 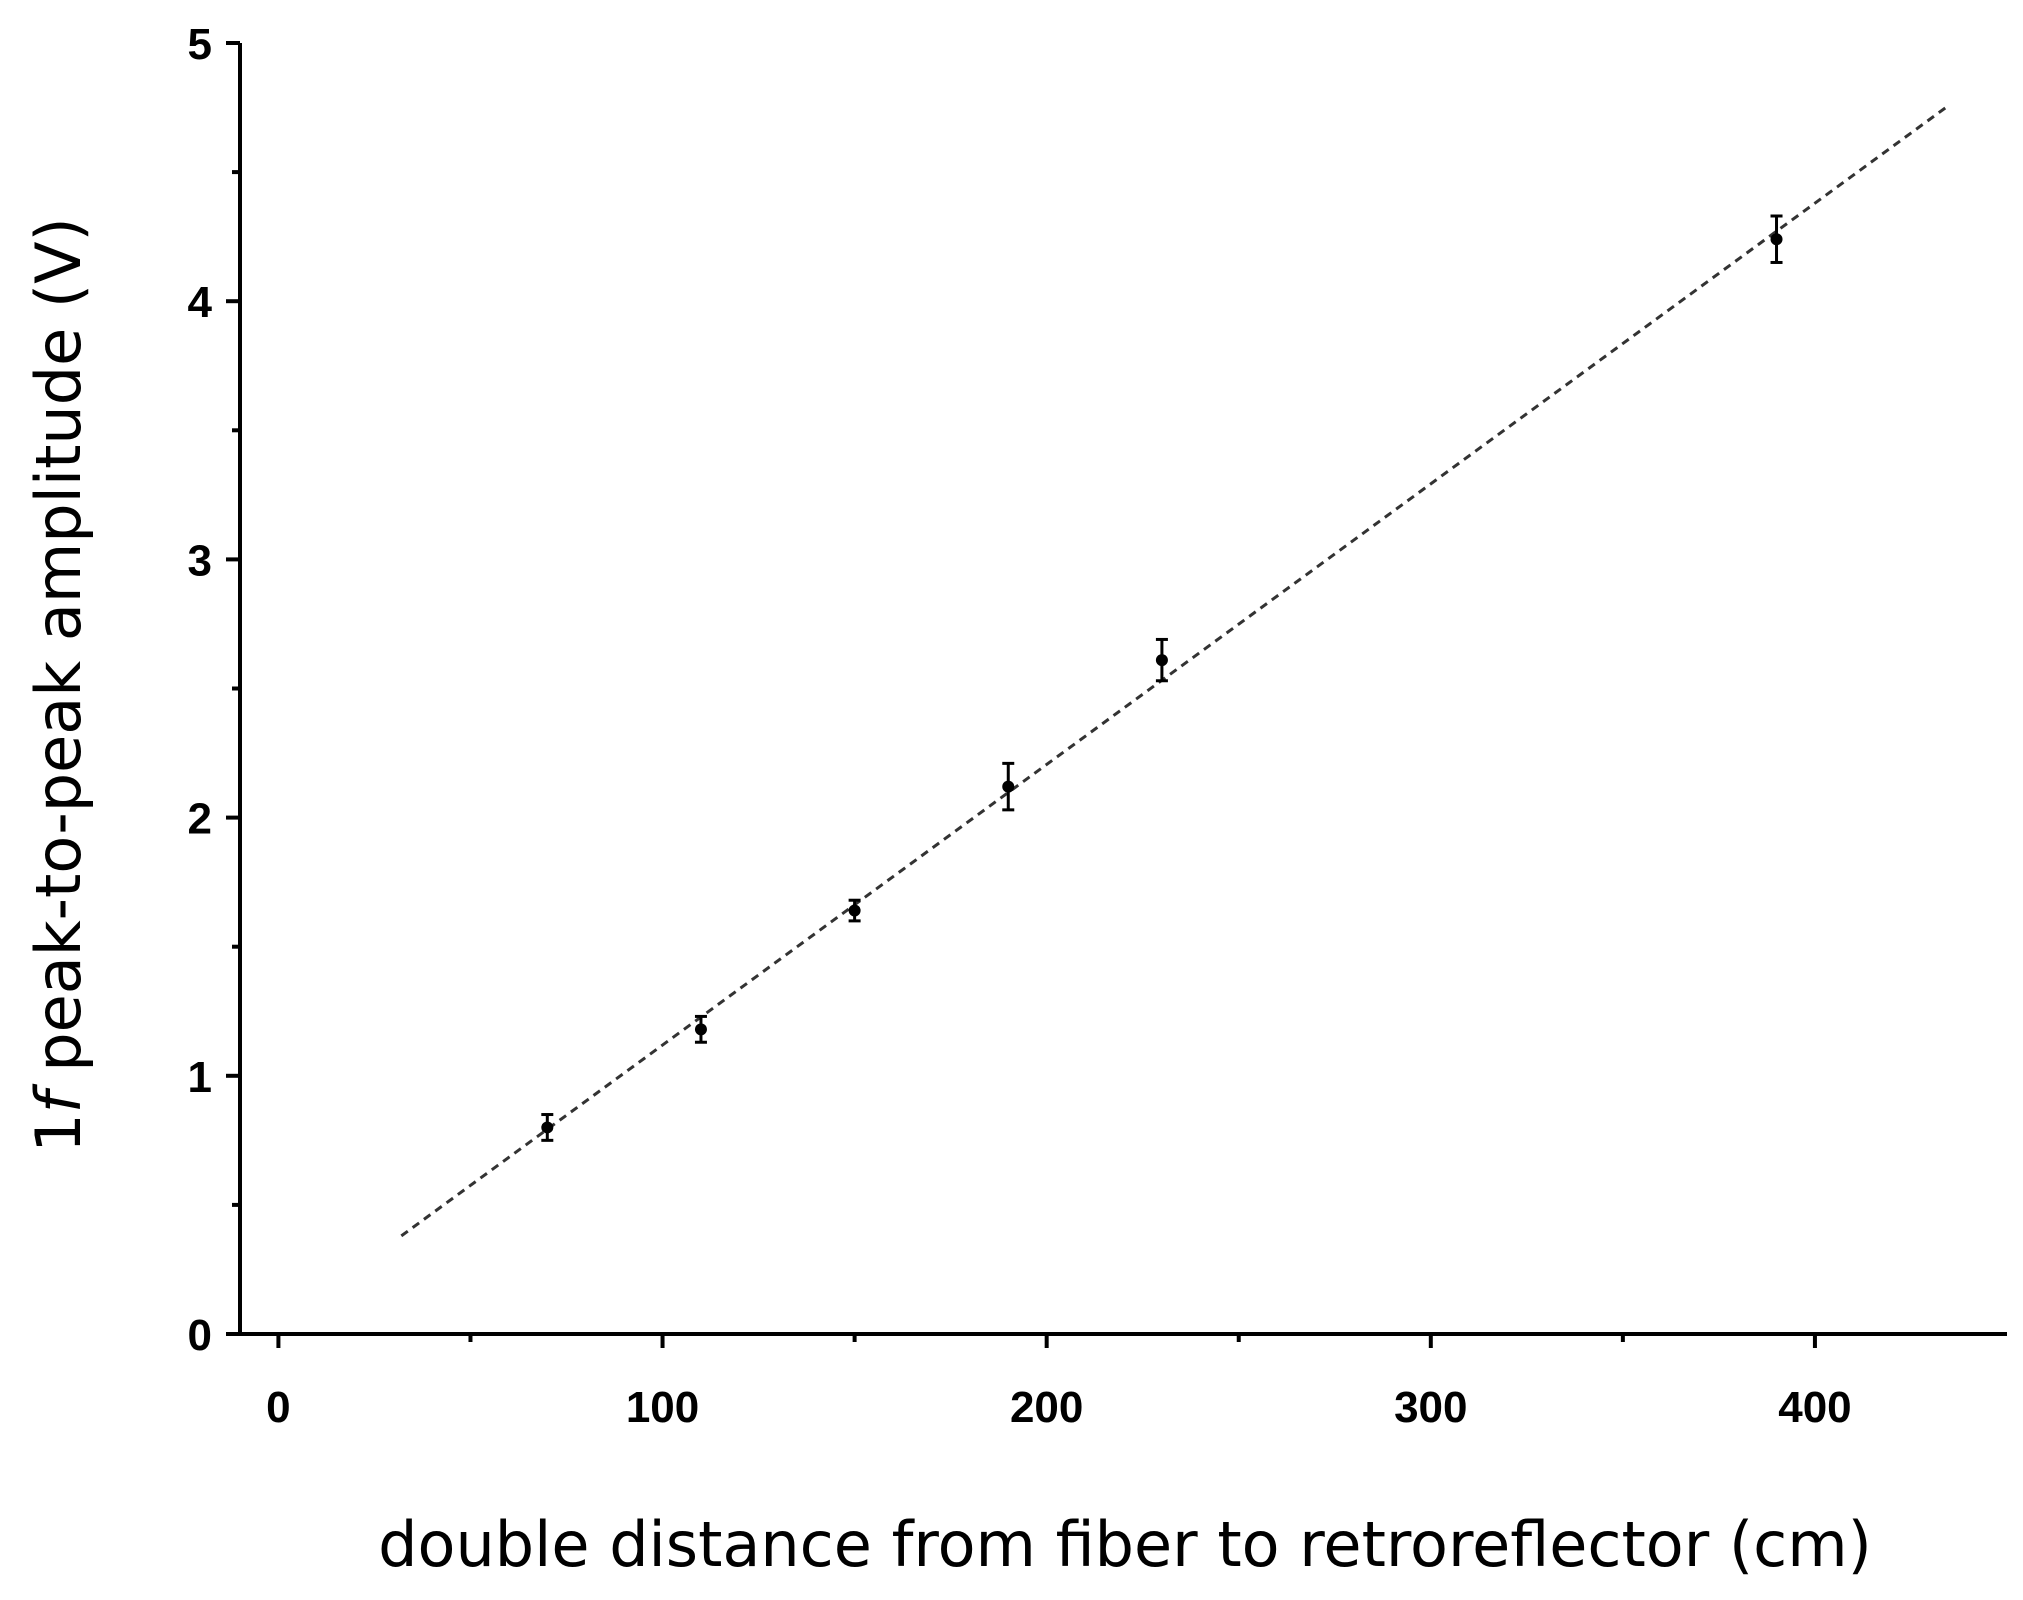 I want to click on x-tick-label: 300, so click(x=1430, y=1407).